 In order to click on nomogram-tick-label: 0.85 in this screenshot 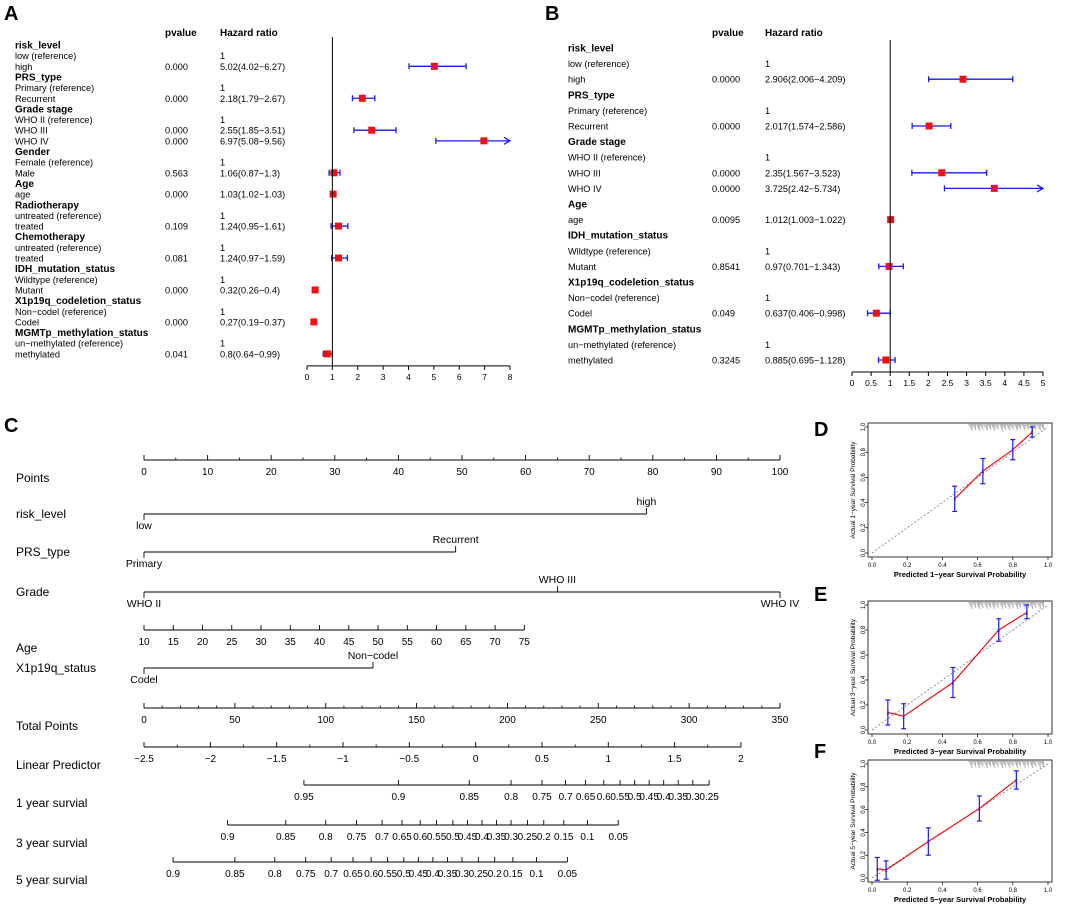, I will do `click(235, 874)`.